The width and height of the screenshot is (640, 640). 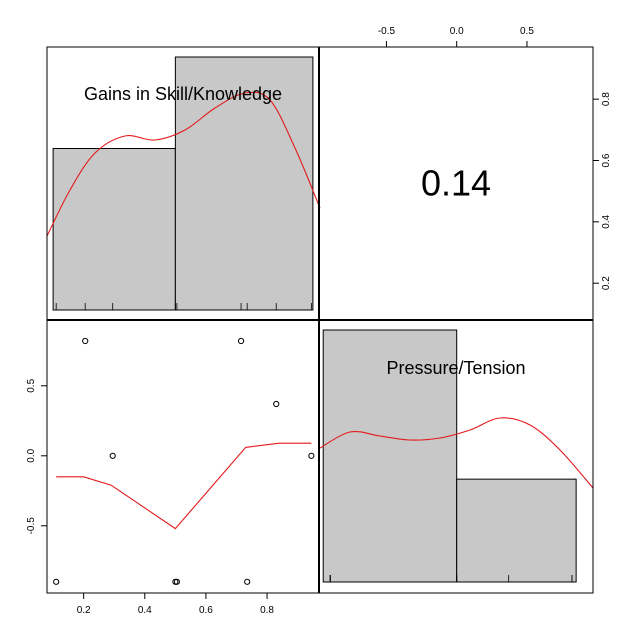 I want to click on loess-smoother-line, so click(x=184, y=486).